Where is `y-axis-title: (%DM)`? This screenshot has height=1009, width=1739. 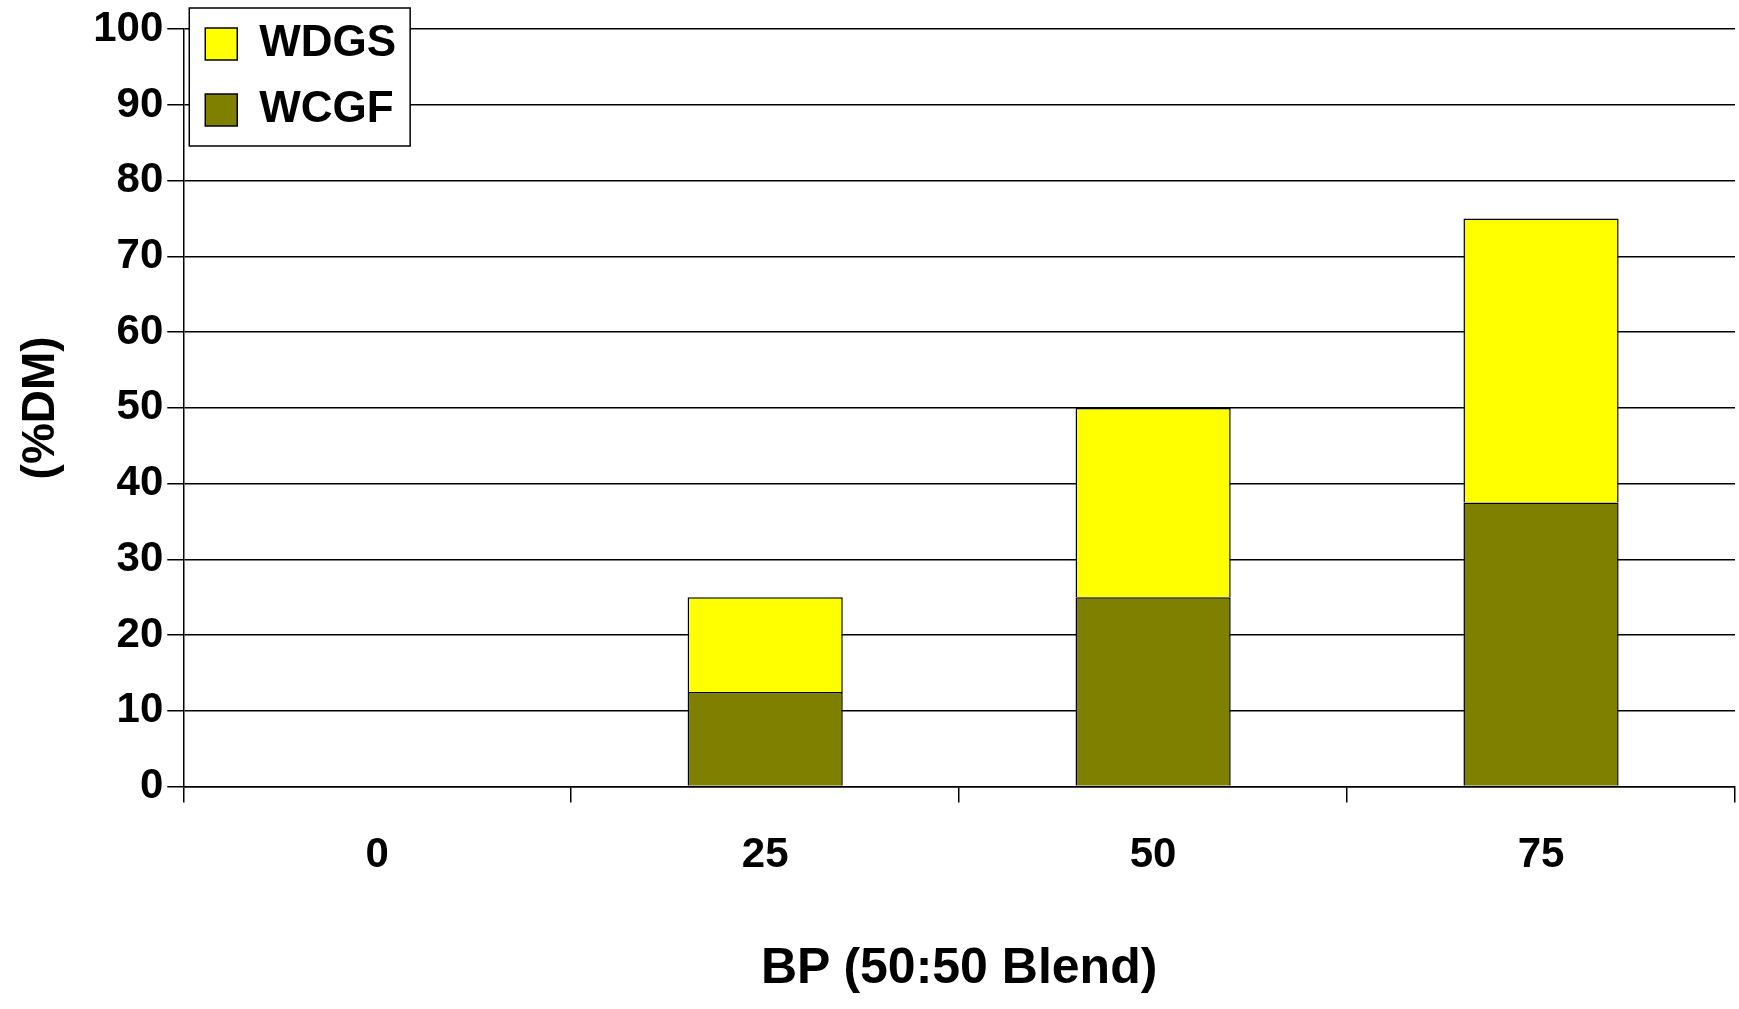 y-axis-title: (%DM) is located at coordinates (38, 408).